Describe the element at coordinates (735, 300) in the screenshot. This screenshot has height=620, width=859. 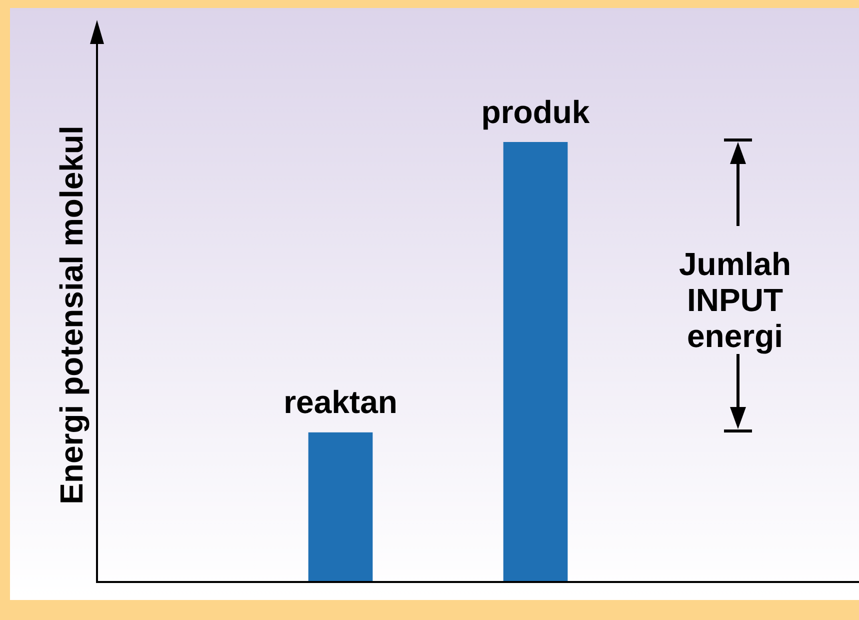
I see `text: Jumlah INPUT energi` at that location.